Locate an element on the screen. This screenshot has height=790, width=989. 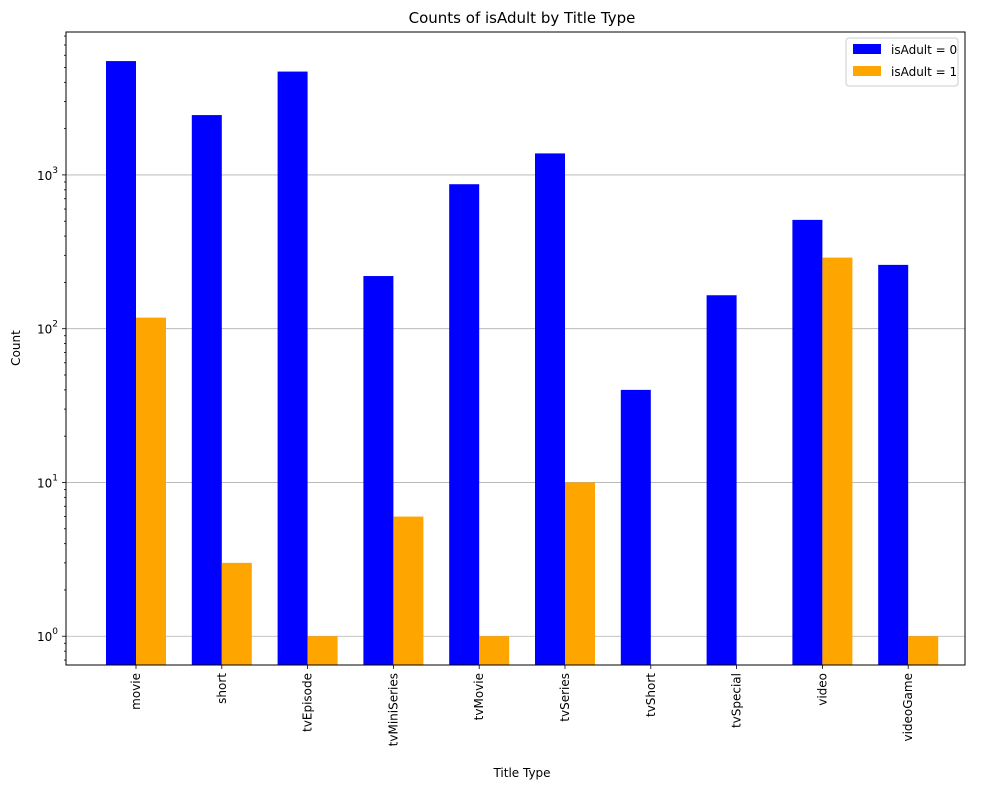
legend-label-isadult-0: isAdult = 0 is located at coordinates (924, 50).